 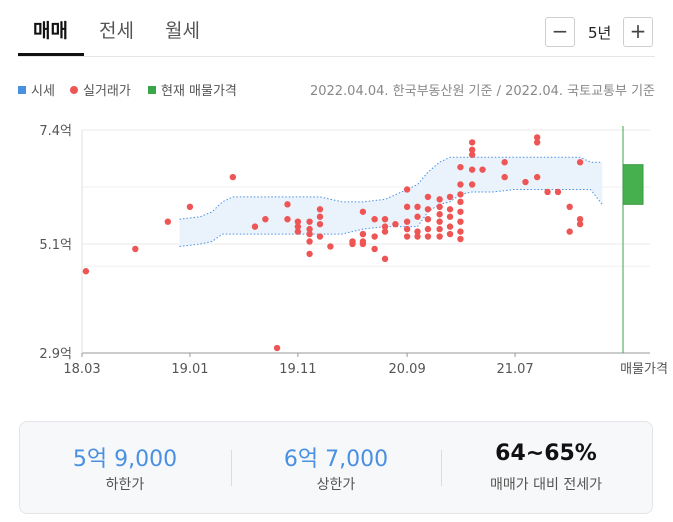 I want to click on plus-icon: +, so click(x=638, y=31).